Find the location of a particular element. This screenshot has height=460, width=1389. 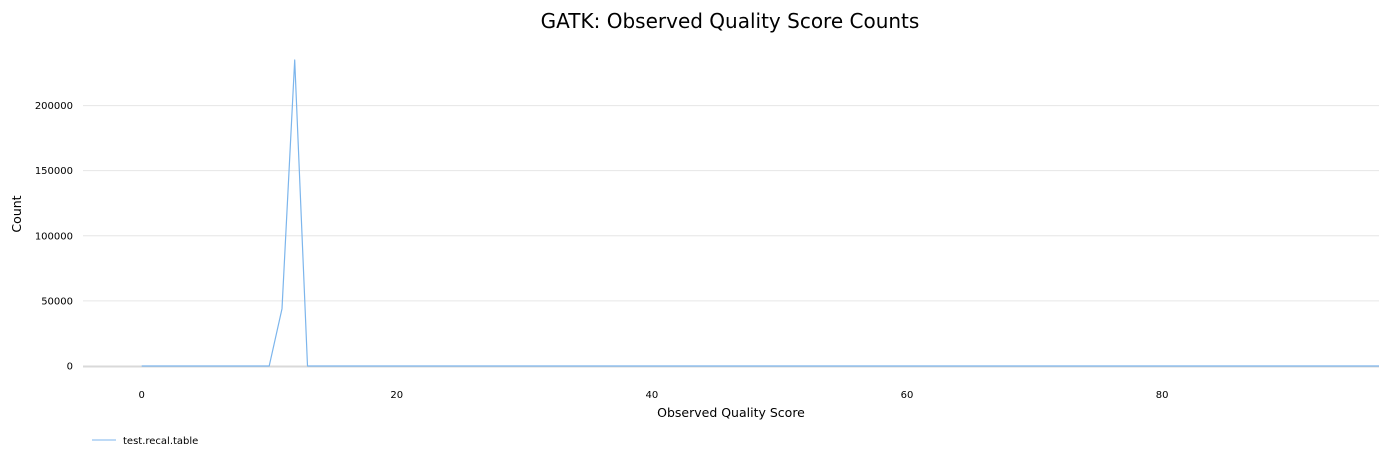

y-axis-ticks: 0 50000 100000 150000 200000 is located at coordinates (54, 236).